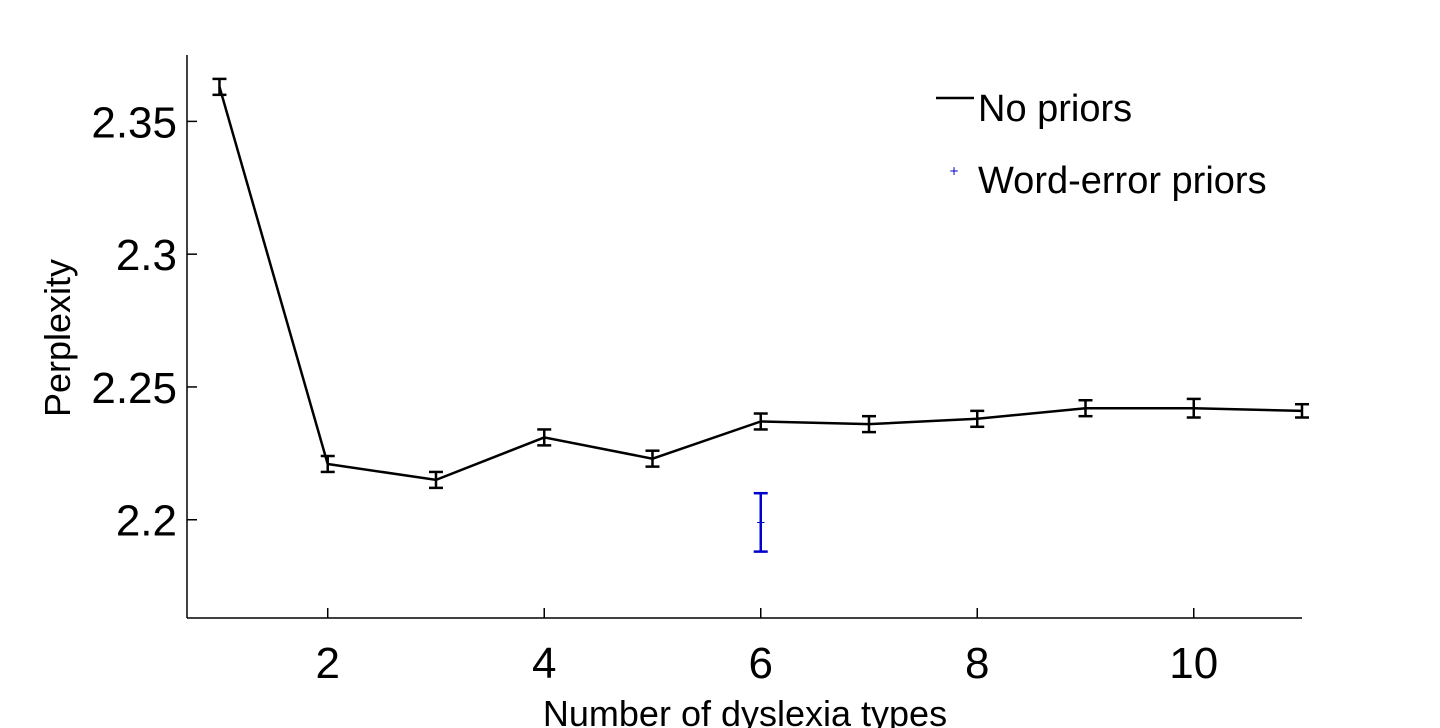 Image resolution: width=1440 pixels, height=728 pixels. What do you see at coordinates (1193, 663) in the screenshot?
I see `x-tick-label: 10` at bounding box center [1193, 663].